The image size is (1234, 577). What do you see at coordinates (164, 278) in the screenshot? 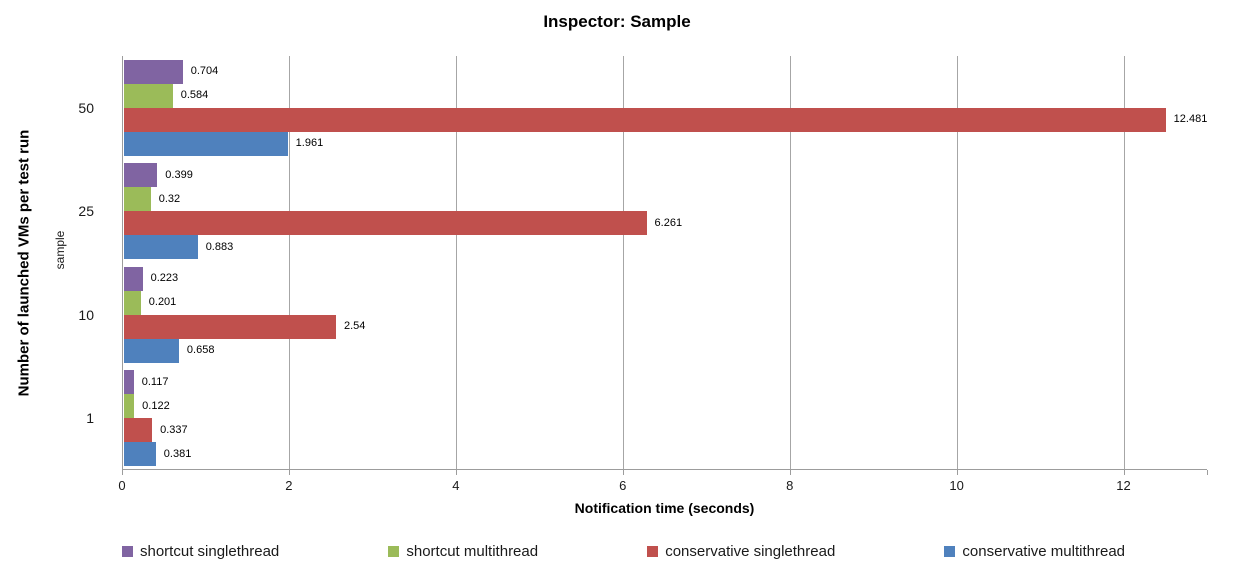
I see `bar-value-label: 0.223` at bounding box center [164, 278].